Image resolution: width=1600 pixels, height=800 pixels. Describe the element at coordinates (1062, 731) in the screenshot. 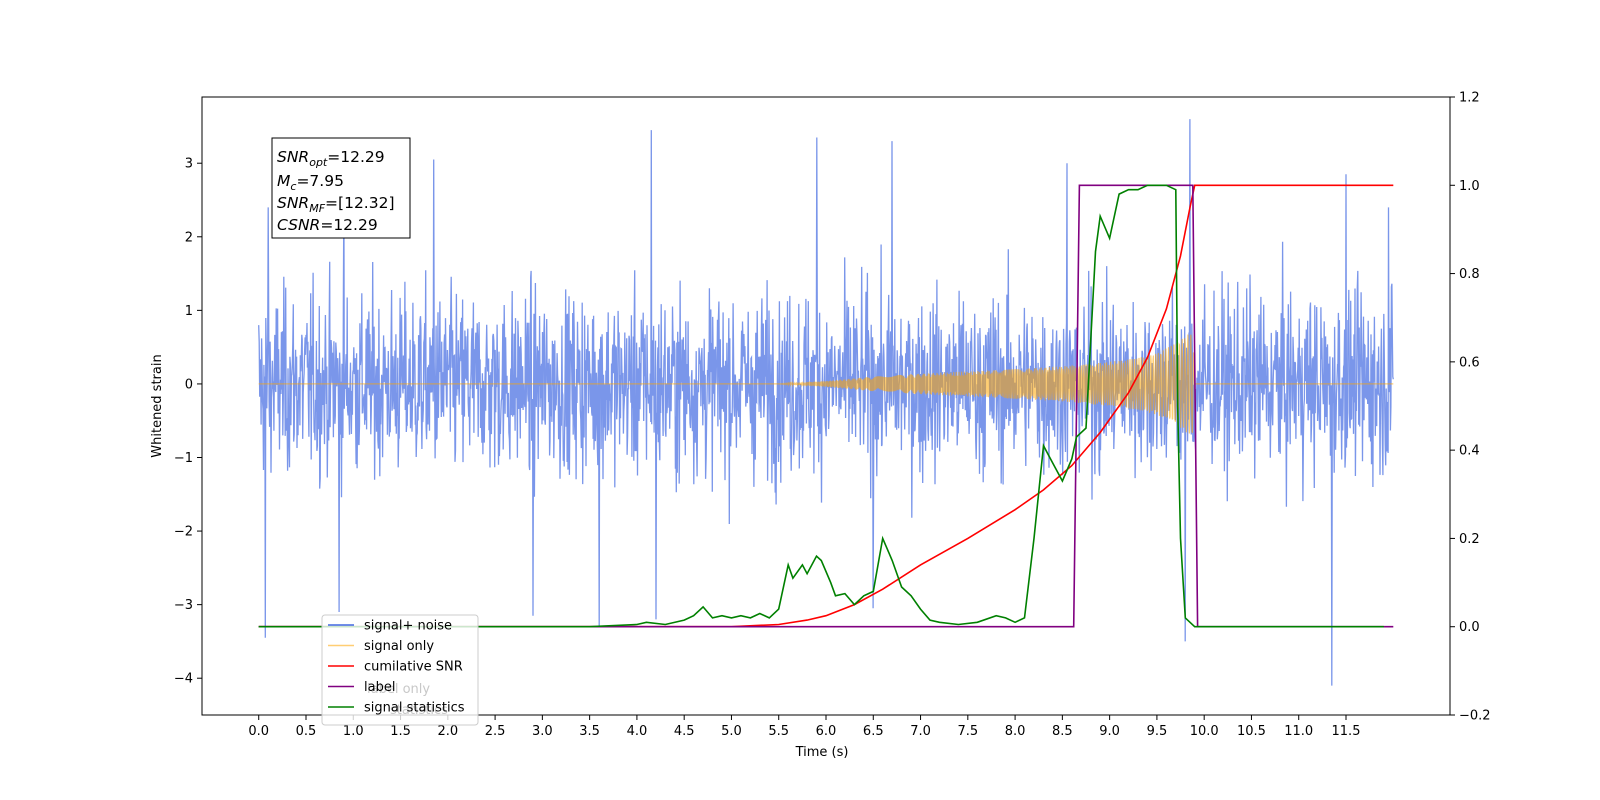

I see `x-tick-label: 8.5` at that location.